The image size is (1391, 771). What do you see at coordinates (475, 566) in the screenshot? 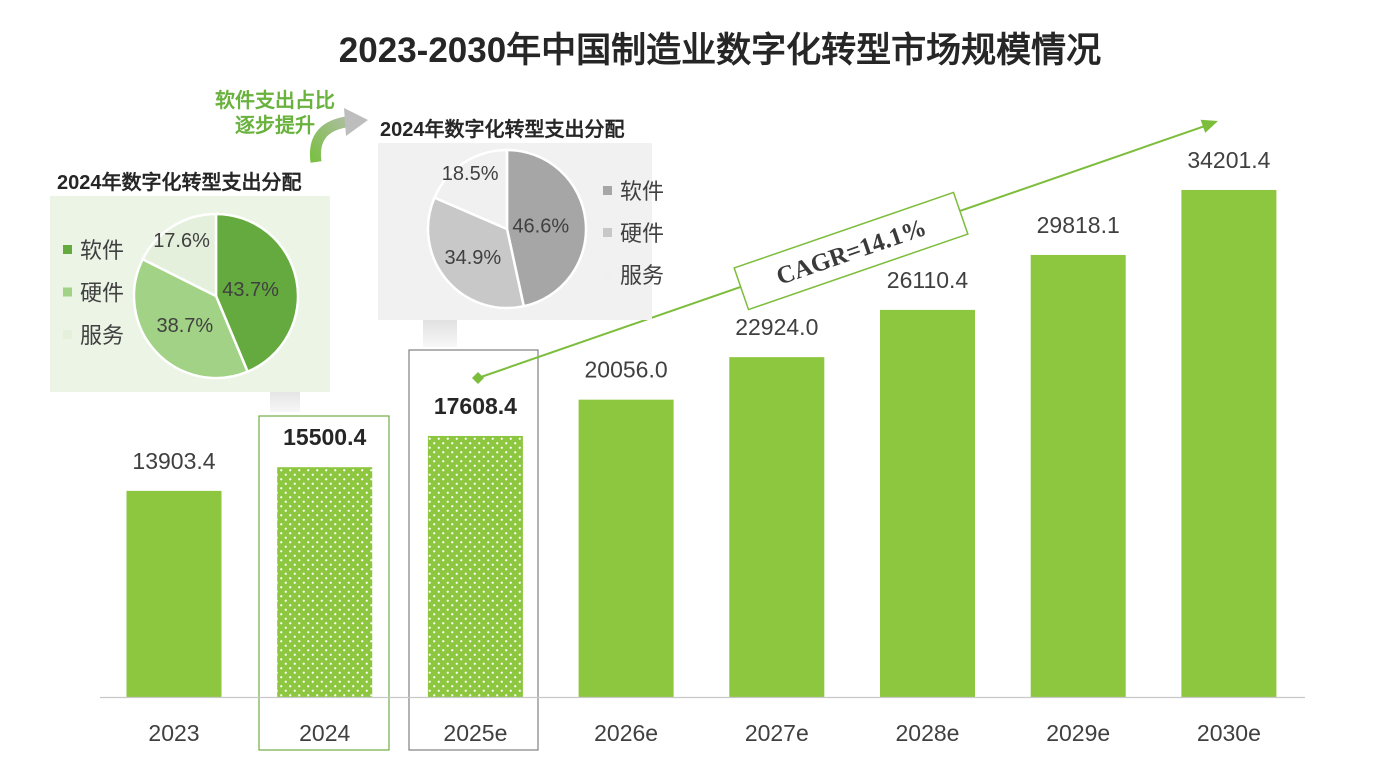
I see `bar-2025e` at bounding box center [475, 566].